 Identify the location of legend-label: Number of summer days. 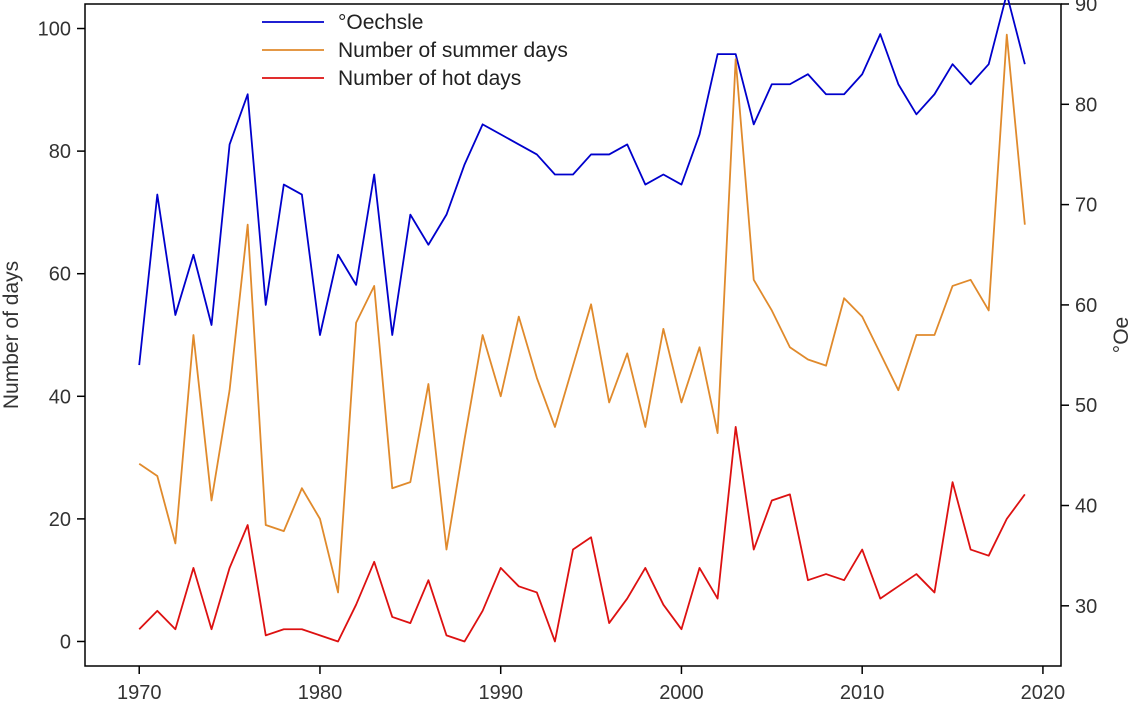
(453, 50).